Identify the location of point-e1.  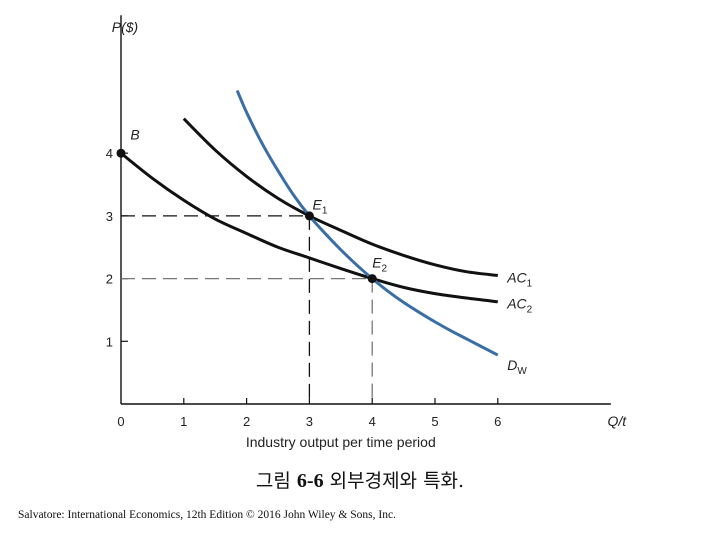
(309, 216).